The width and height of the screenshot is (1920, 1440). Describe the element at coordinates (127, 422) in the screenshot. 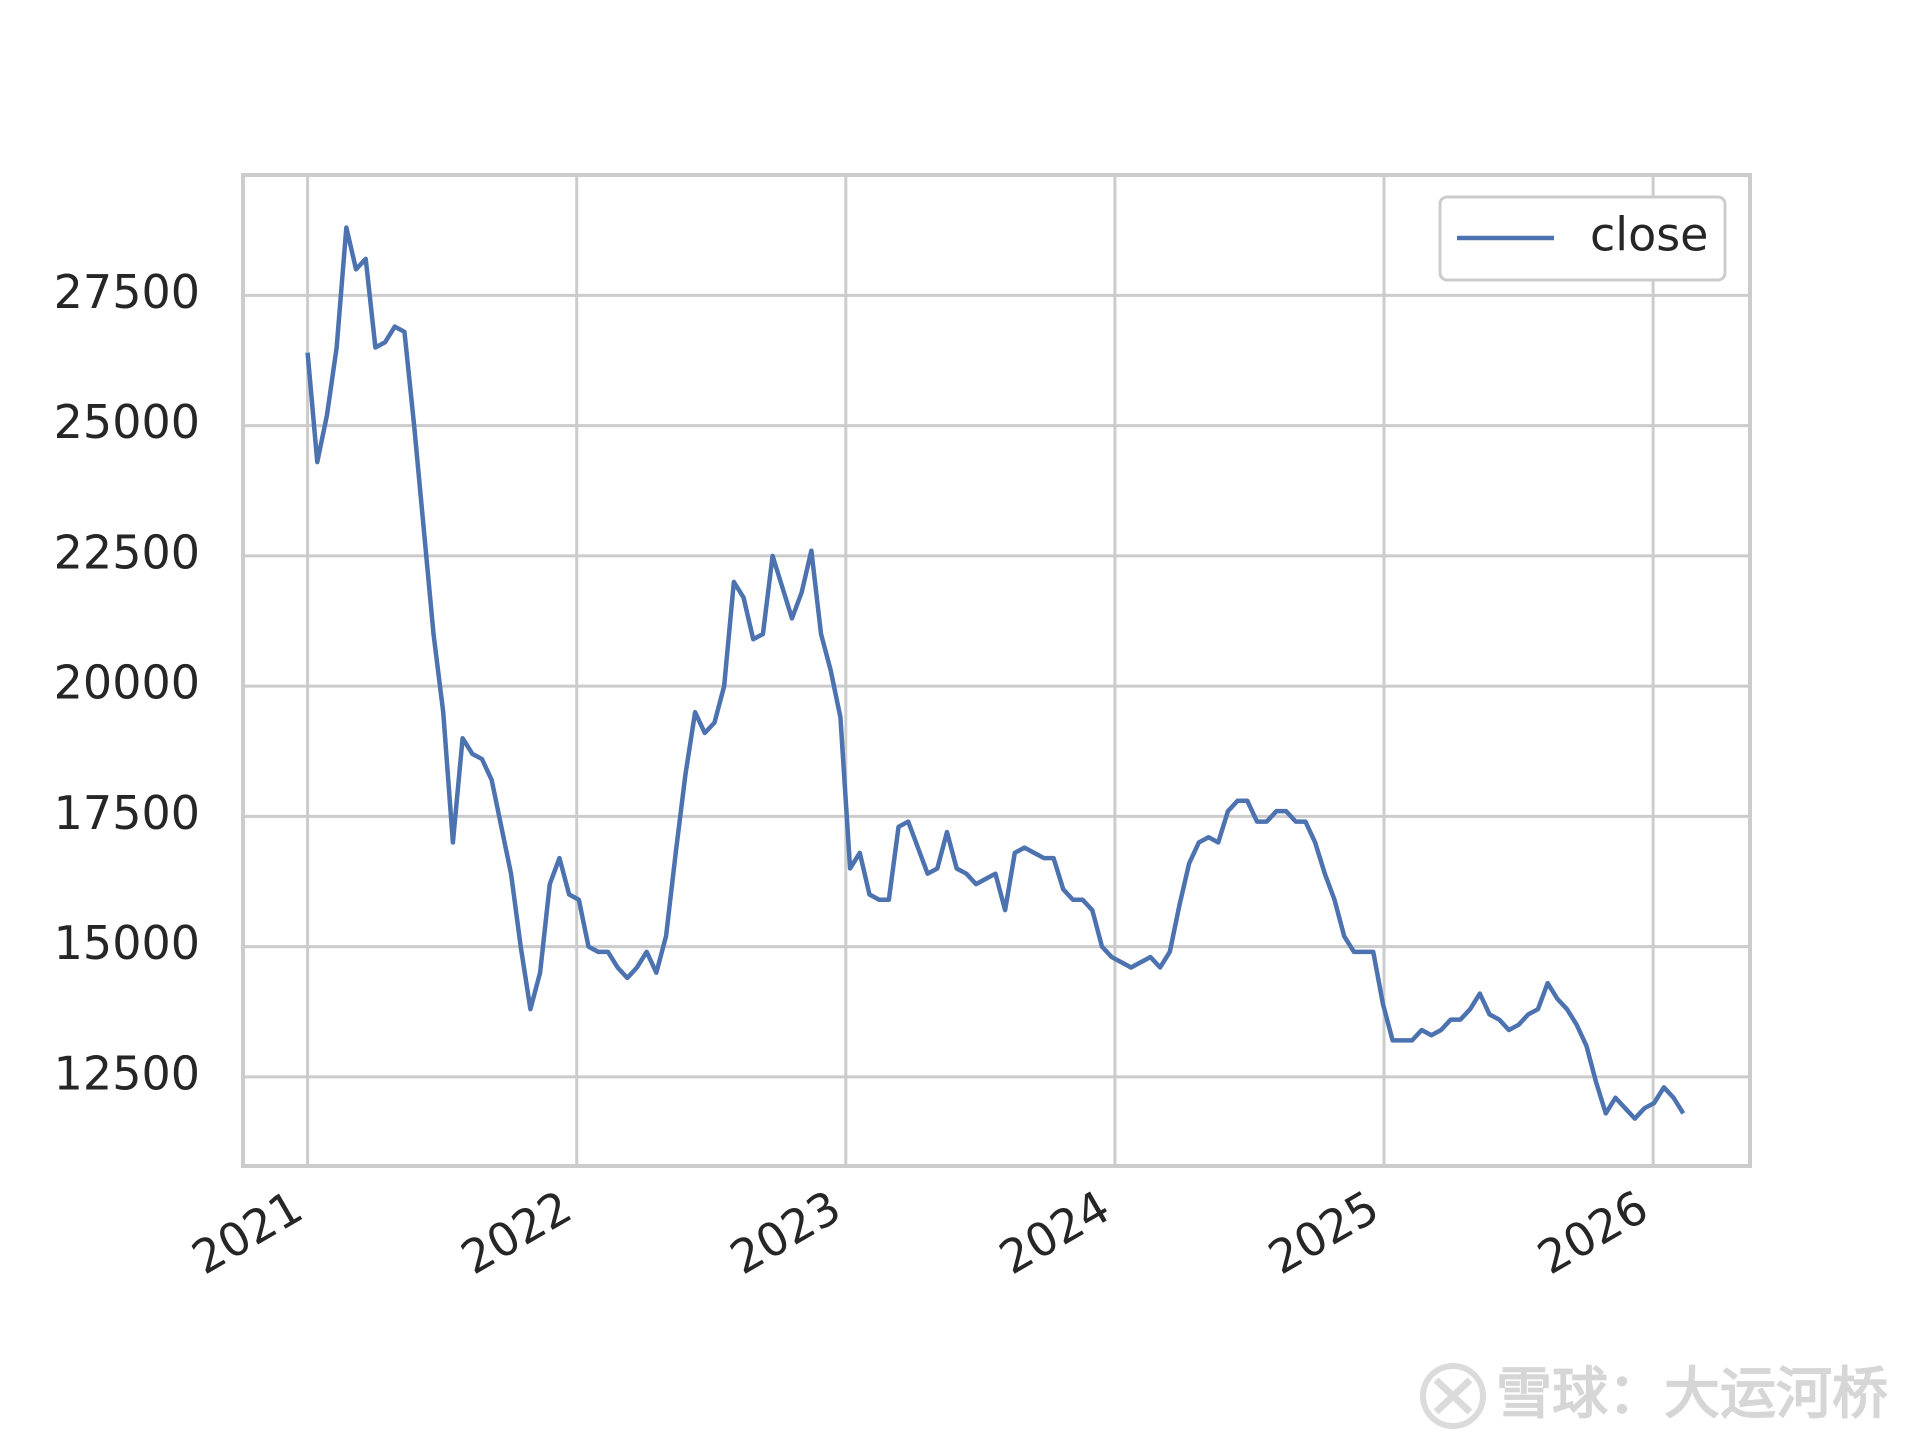

I see `y-tick-label: 25000` at that location.